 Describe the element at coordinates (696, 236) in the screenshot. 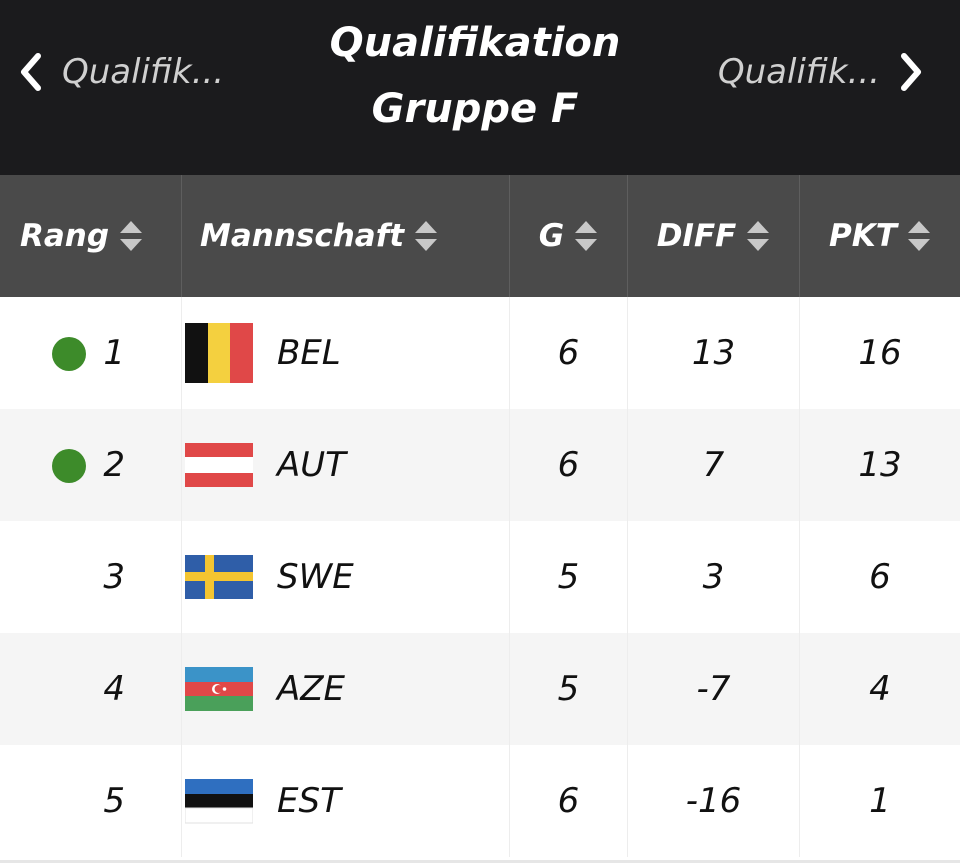

I see `column-header-diff-label: DIFF` at that location.